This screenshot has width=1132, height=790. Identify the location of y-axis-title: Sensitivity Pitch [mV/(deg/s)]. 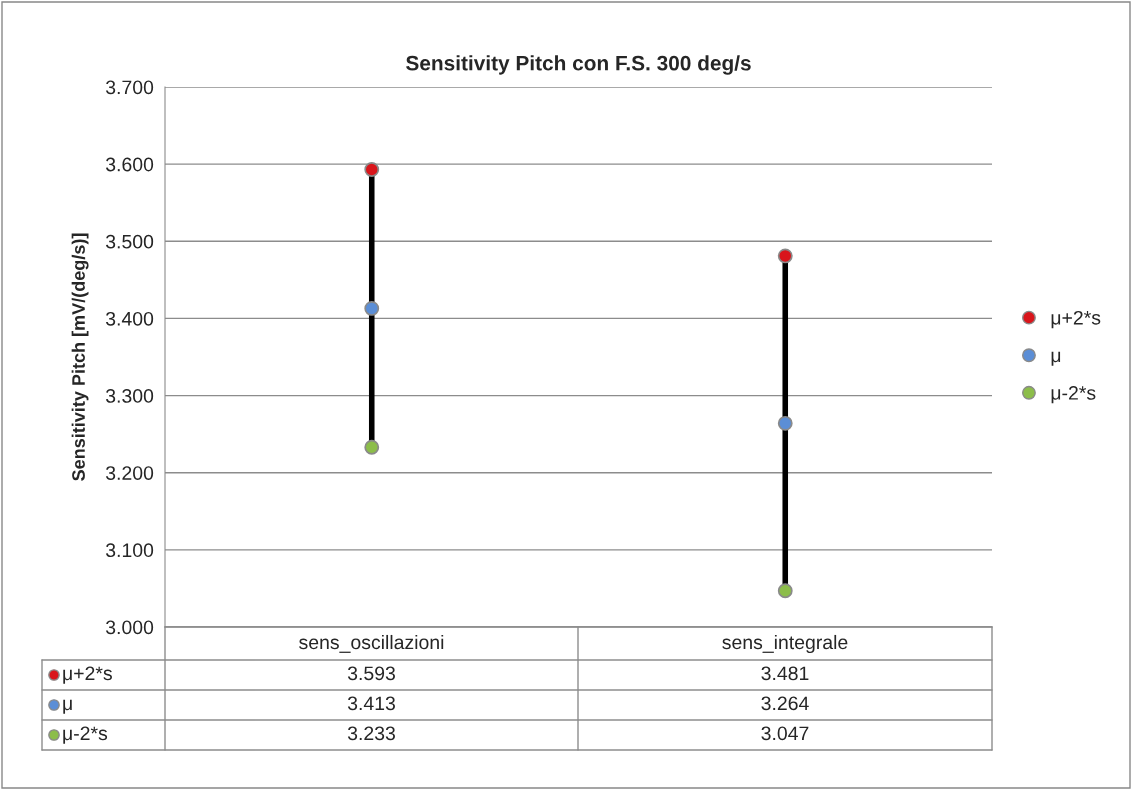
(80, 357).